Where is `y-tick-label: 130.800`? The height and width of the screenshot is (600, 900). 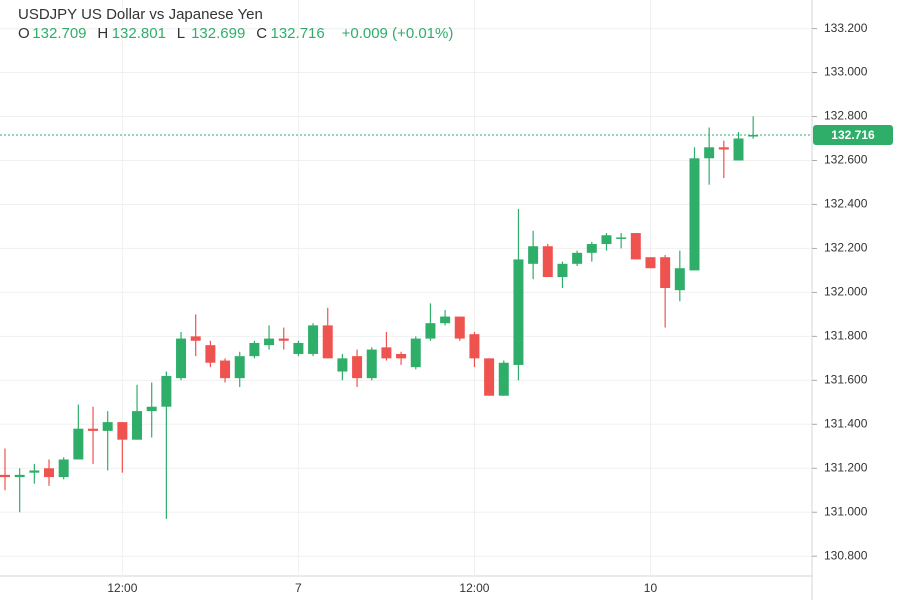
y-tick-label: 130.800 is located at coordinates (846, 555).